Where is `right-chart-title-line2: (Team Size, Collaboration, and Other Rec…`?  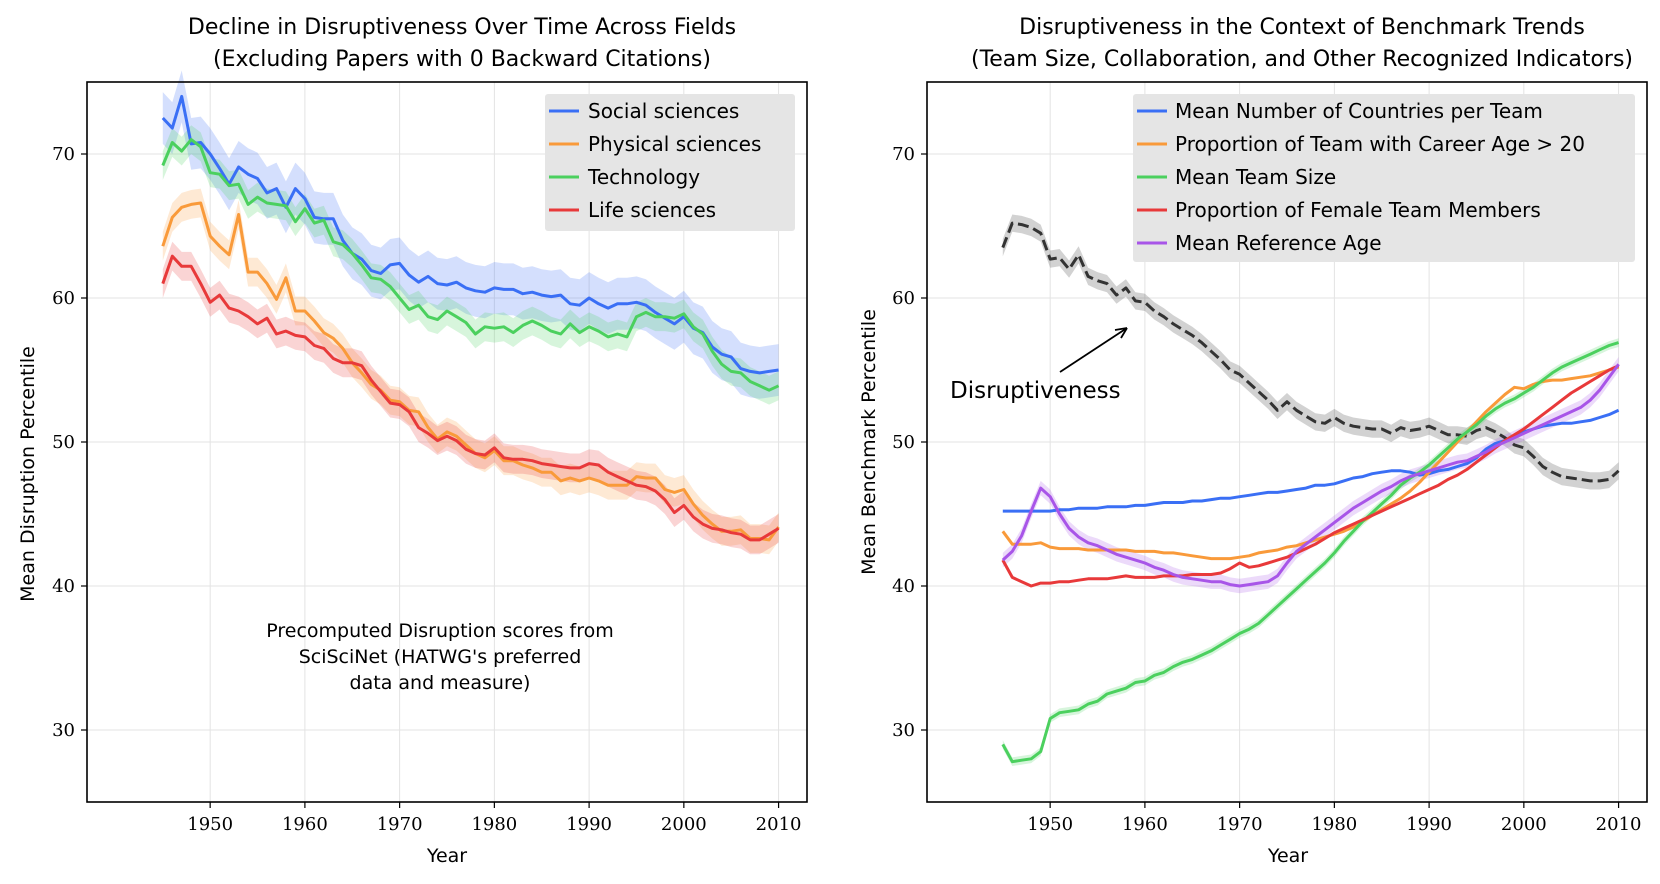
right-chart-title-line2: (Team Size, Collaboration, and Other Rec… is located at coordinates (1302, 59).